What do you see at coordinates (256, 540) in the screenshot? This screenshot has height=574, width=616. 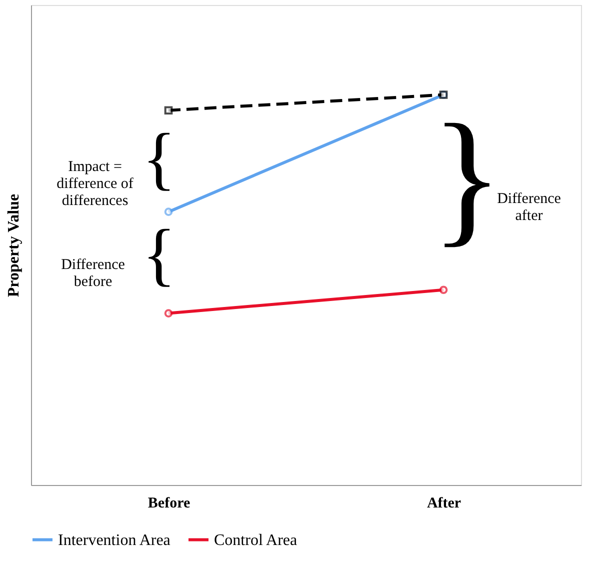 I see `legend-label: Control Area` at bounding box center [256, 540].